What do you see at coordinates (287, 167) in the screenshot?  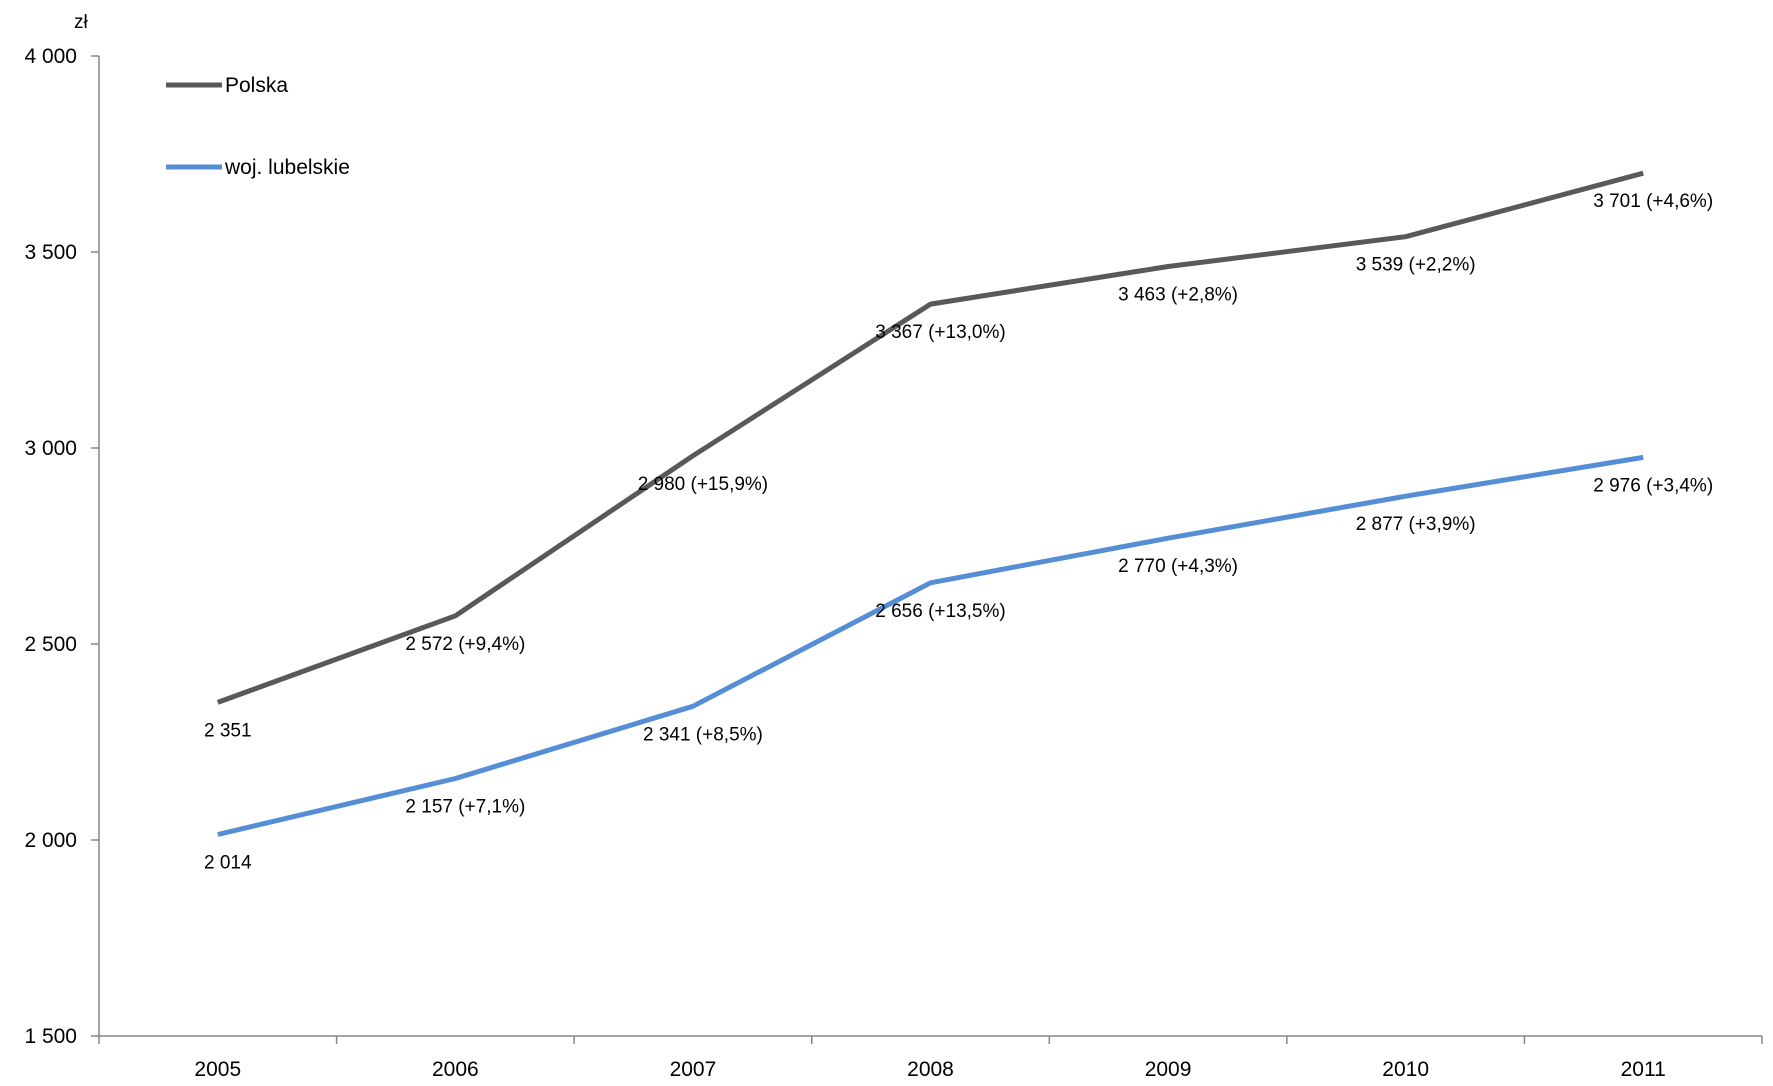 I see `legend-label: woj. lubelskie` at bounding box center [287, 167].